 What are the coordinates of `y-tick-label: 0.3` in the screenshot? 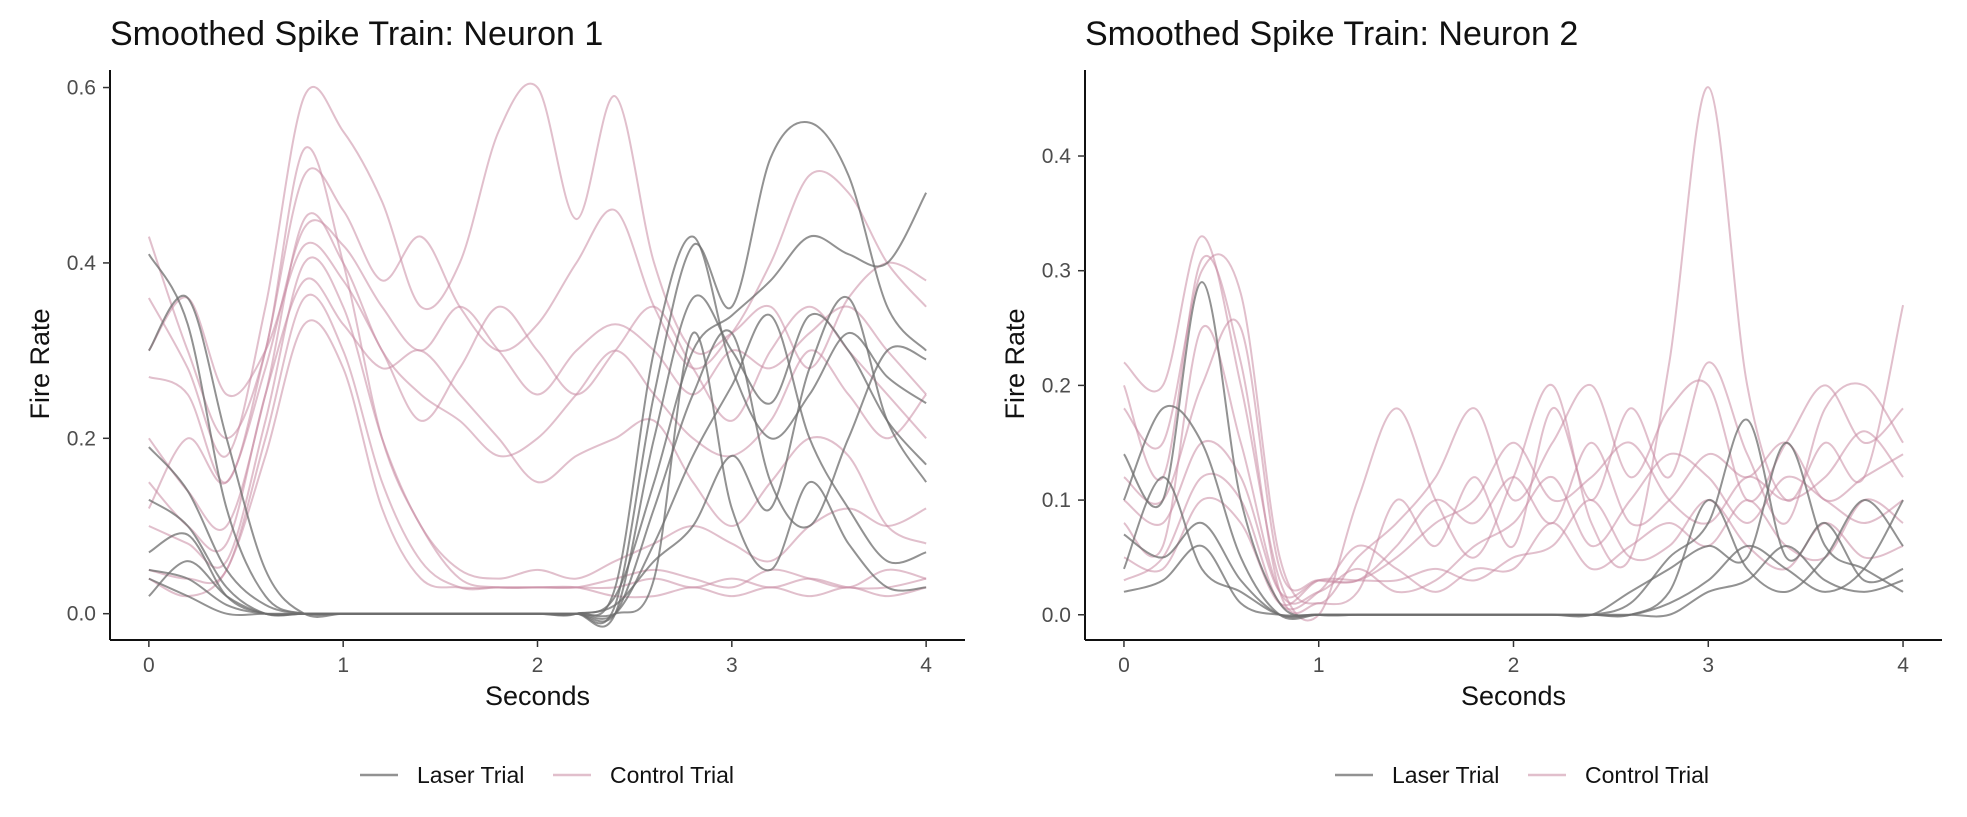 It's located at (1056, 271).